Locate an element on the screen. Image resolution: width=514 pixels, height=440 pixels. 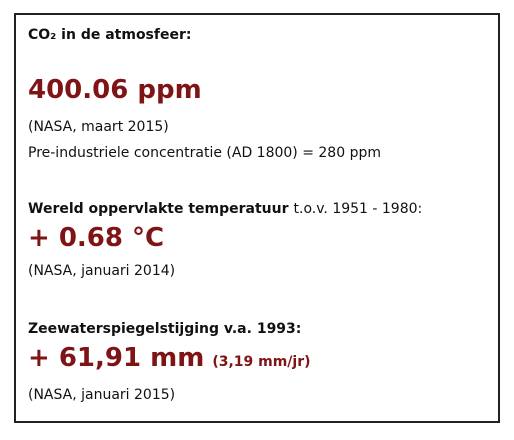
source: (NASA, januari 2014) is located at coordinates (102, 271).